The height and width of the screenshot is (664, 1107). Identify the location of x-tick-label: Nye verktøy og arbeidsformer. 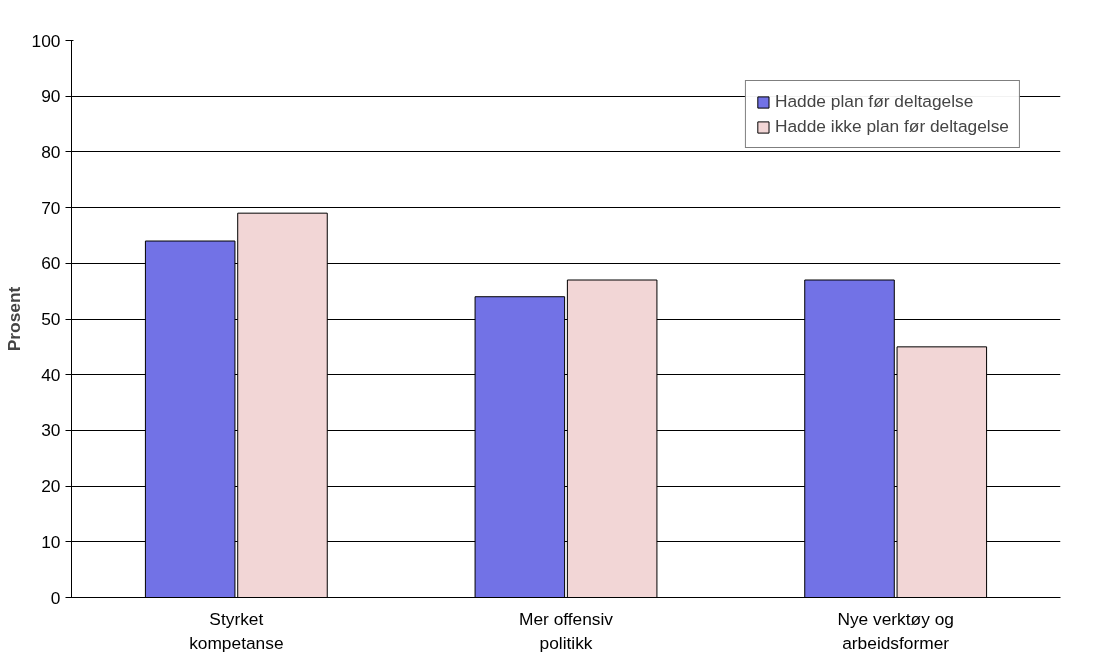
(895, 630).